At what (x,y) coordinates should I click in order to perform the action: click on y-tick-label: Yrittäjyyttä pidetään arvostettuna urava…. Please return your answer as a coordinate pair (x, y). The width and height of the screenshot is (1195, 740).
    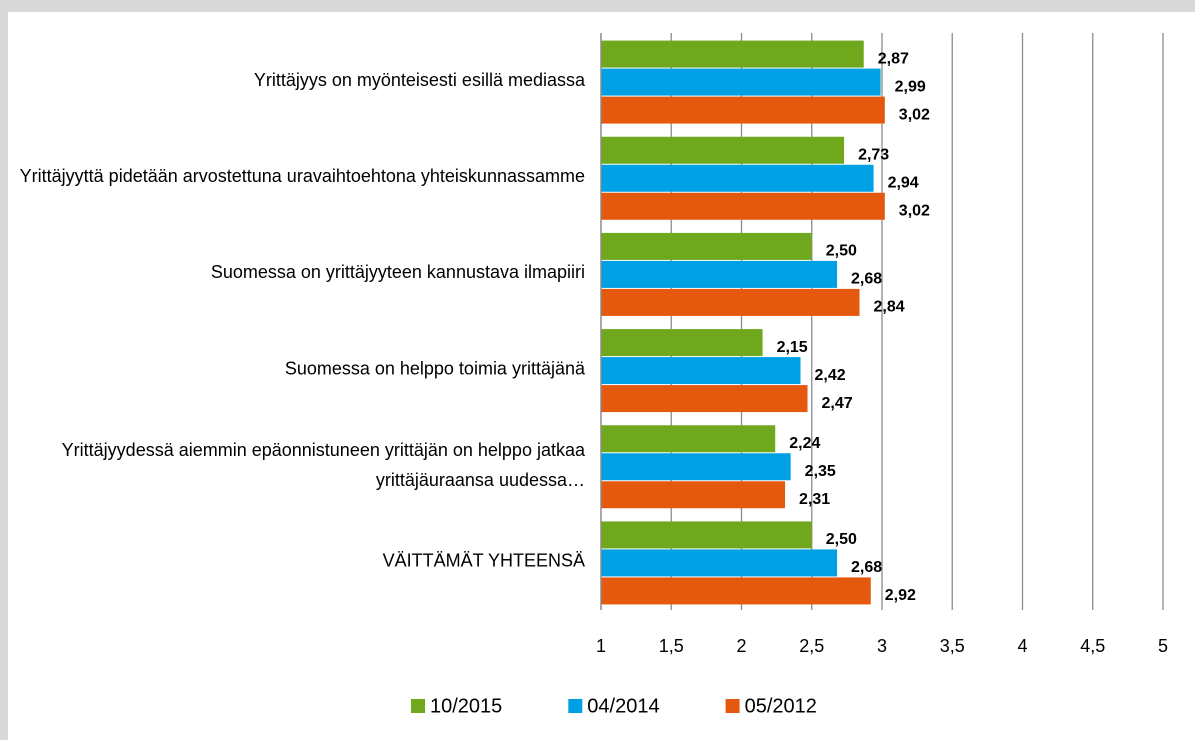
    Looking at the image, I should click on (302, 176).